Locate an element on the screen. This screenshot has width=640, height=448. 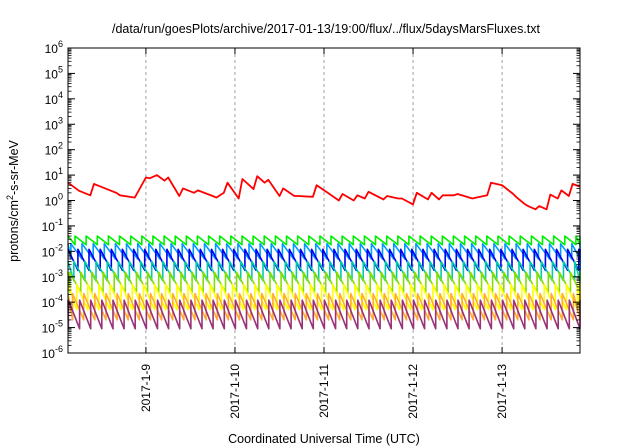
y-tick-label: 10⁻⁶ is located at coordinates (52, 352).